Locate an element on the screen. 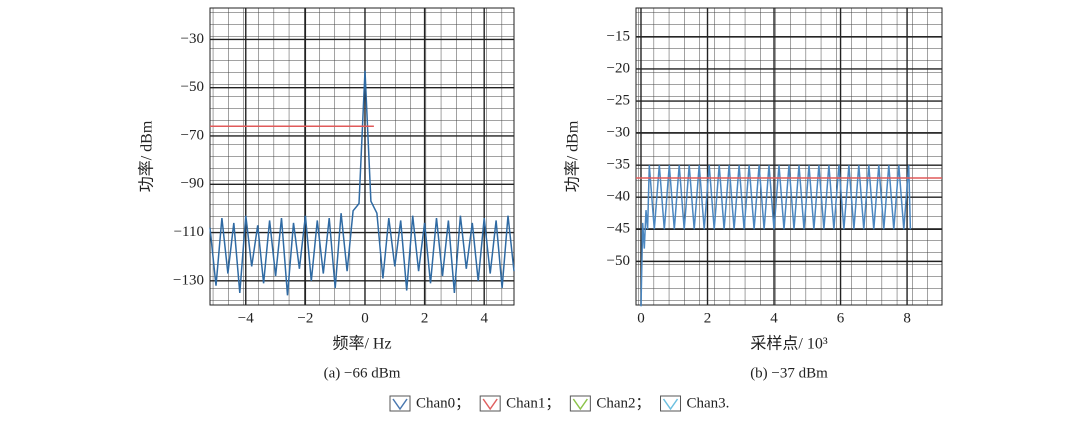  y-tick-label: −90 is located at coordinates (192, 184).